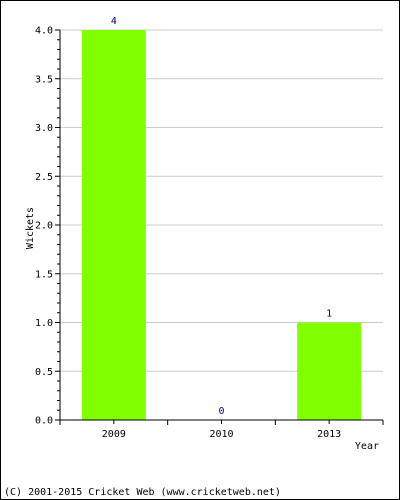 Image resolution: width=400 pixels, height=500 pixels. I want to click on data-label: 4, so click(114, 21).